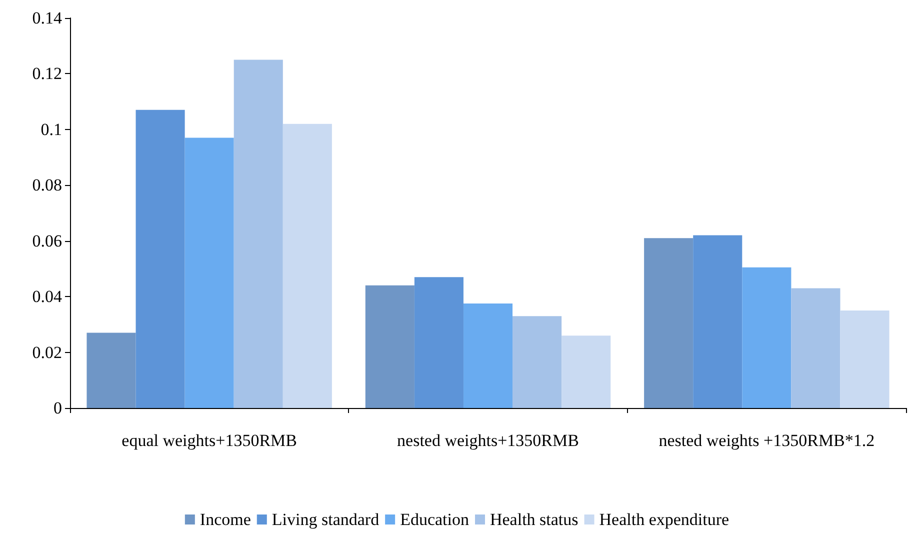 The image size is (914, 541). I want to click on legend-label: Health status, so click(534, 519).